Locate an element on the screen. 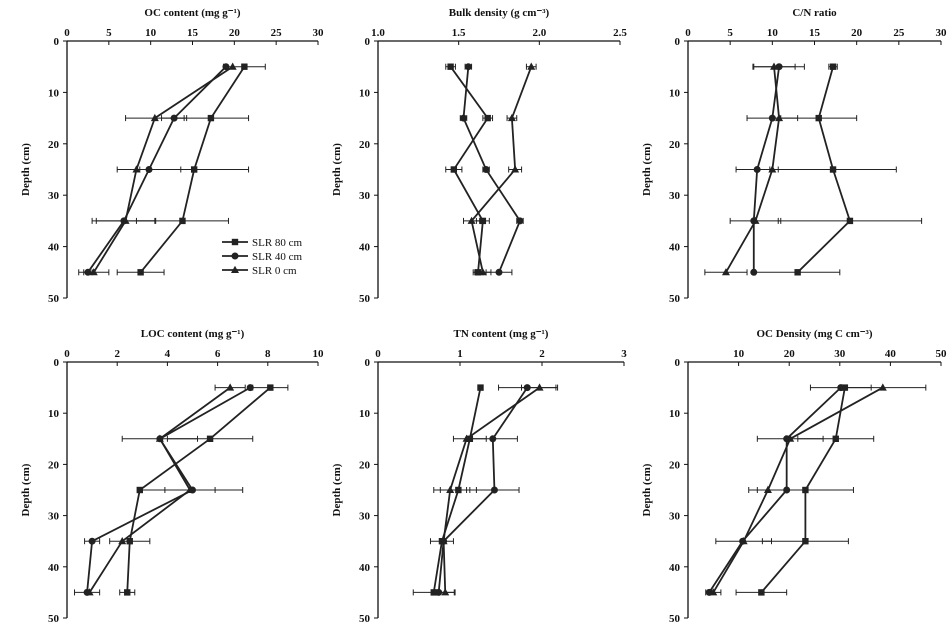 The height and width of the screenshot is (629, 952). legend: SLR 80 cm SLR 40 cm SLR 0 cm is located at coordinates (262, 257).